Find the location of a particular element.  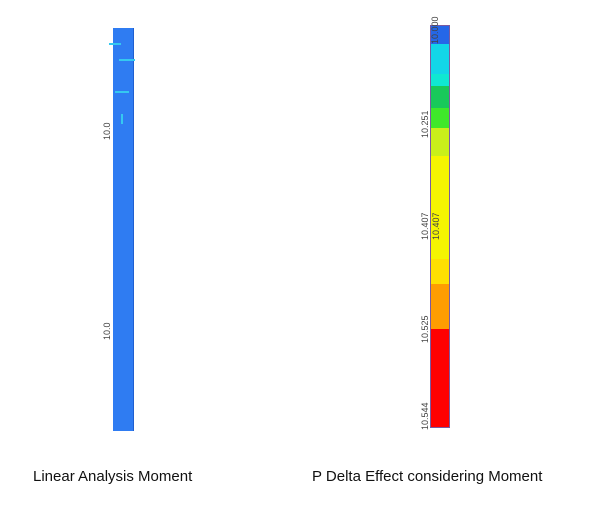

pdelta-label-top: 10.000 is located at coordinates (435, 30).